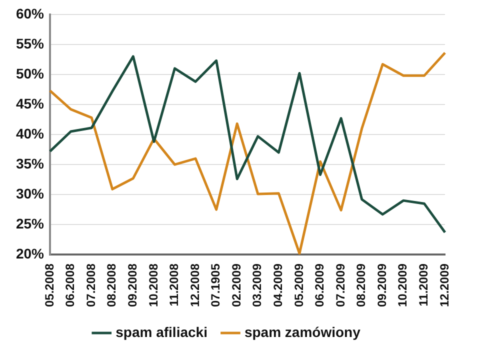  Describe the element at coordinates (403, 285) in the screenshot. I see `x-tick-label: 10.2009` at that location.